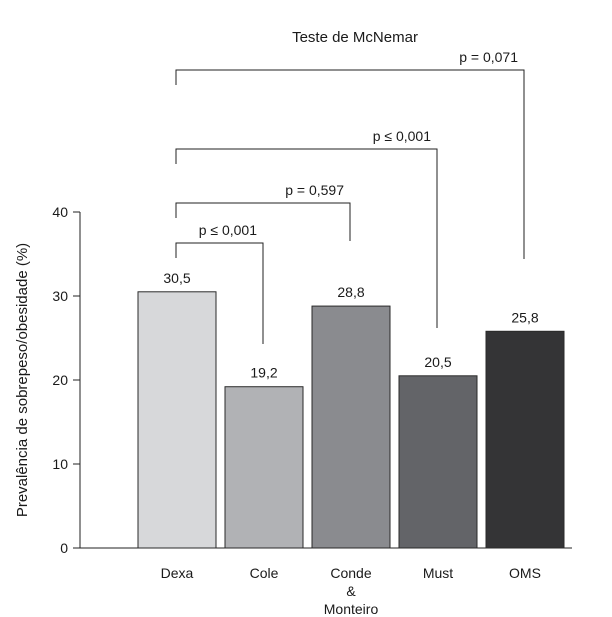  Describe the element at coordinates (350, 292) in the screenshot. I see `bar-value-label: 28,8` at that location.